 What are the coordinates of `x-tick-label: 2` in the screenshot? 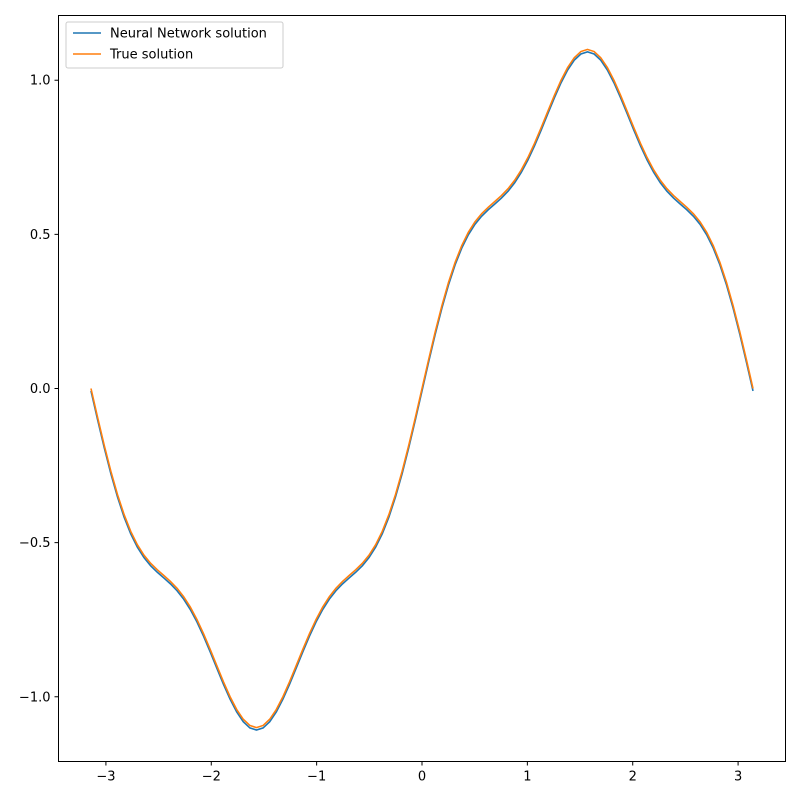 It's located at (633, 777).